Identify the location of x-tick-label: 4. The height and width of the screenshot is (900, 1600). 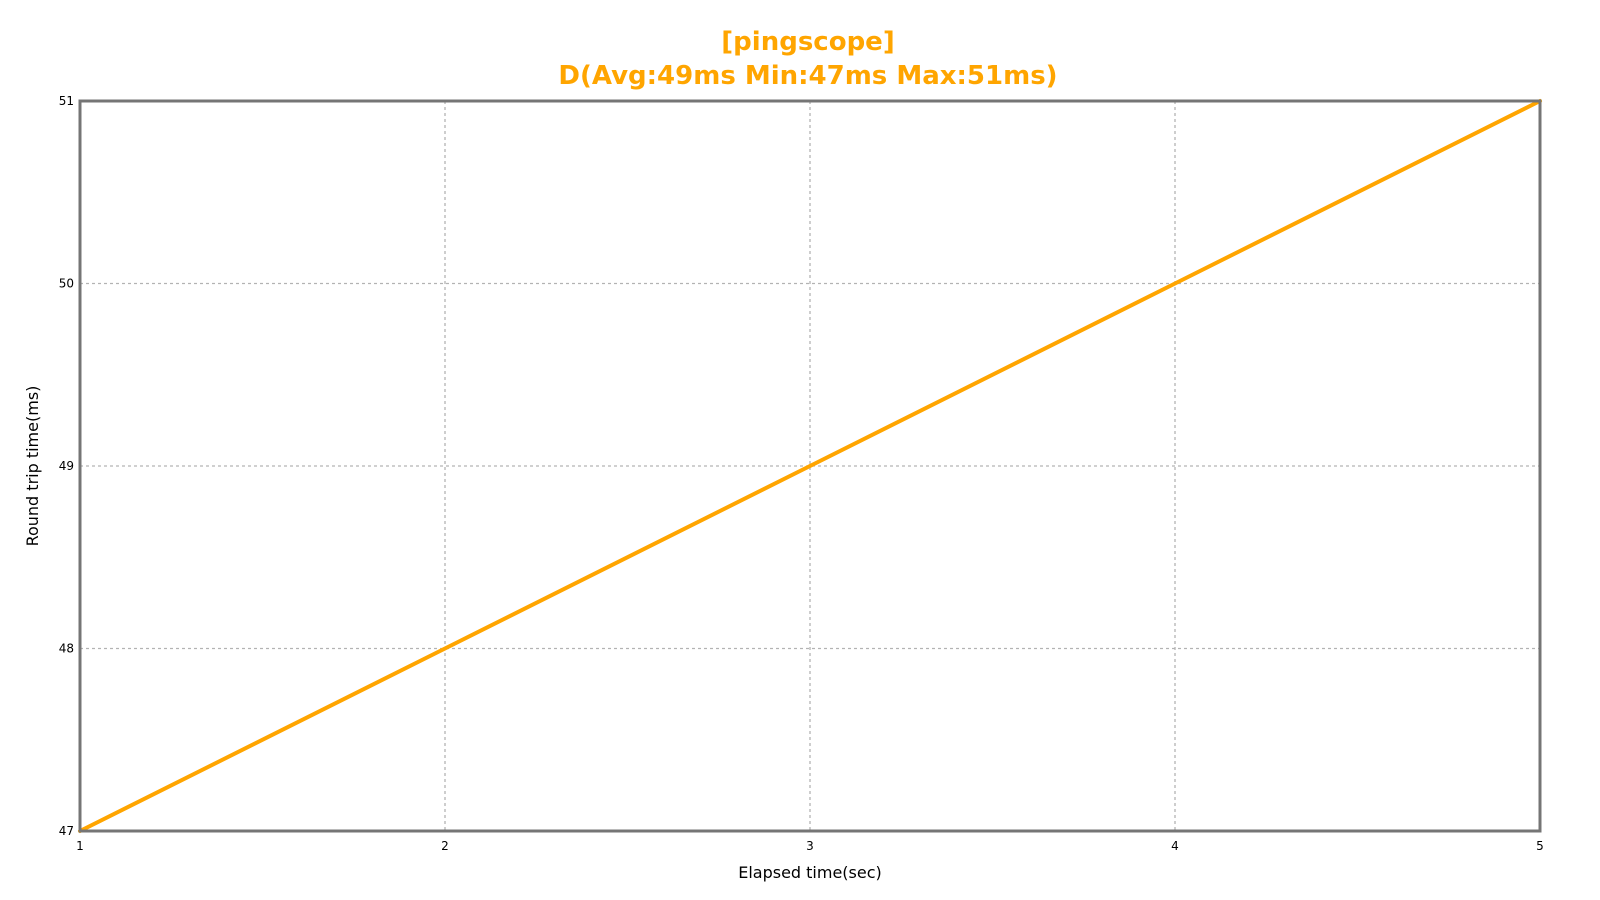
(1175, 846).